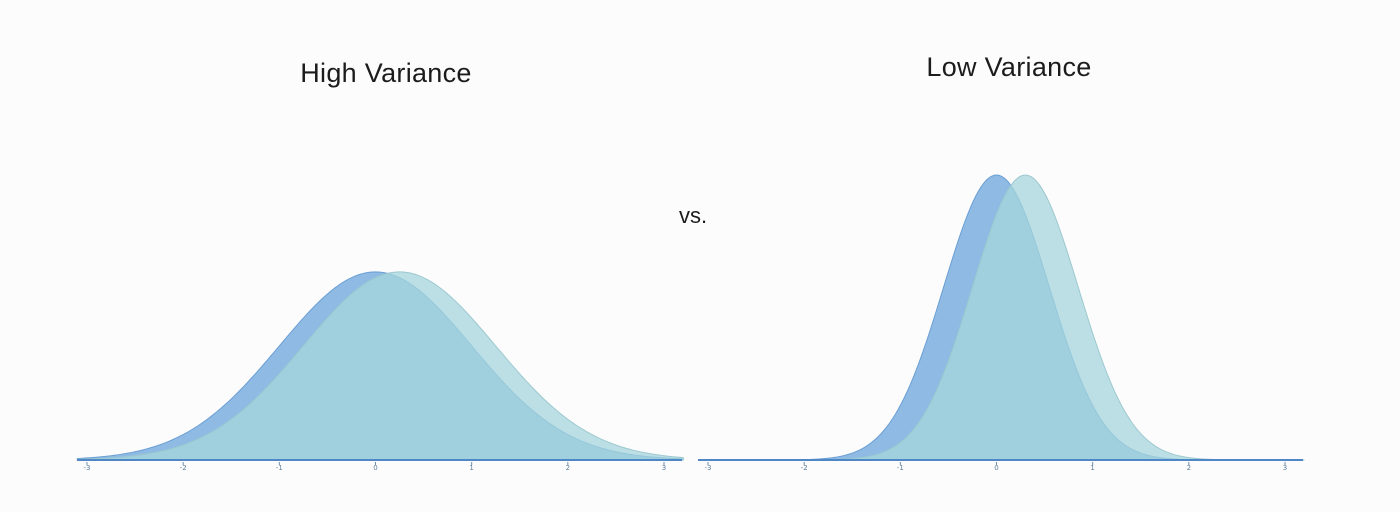  What do you see at coordinates (693, 215) in the screenshot?
I see `vs-label: vs.` at bounding box center [693, 215].